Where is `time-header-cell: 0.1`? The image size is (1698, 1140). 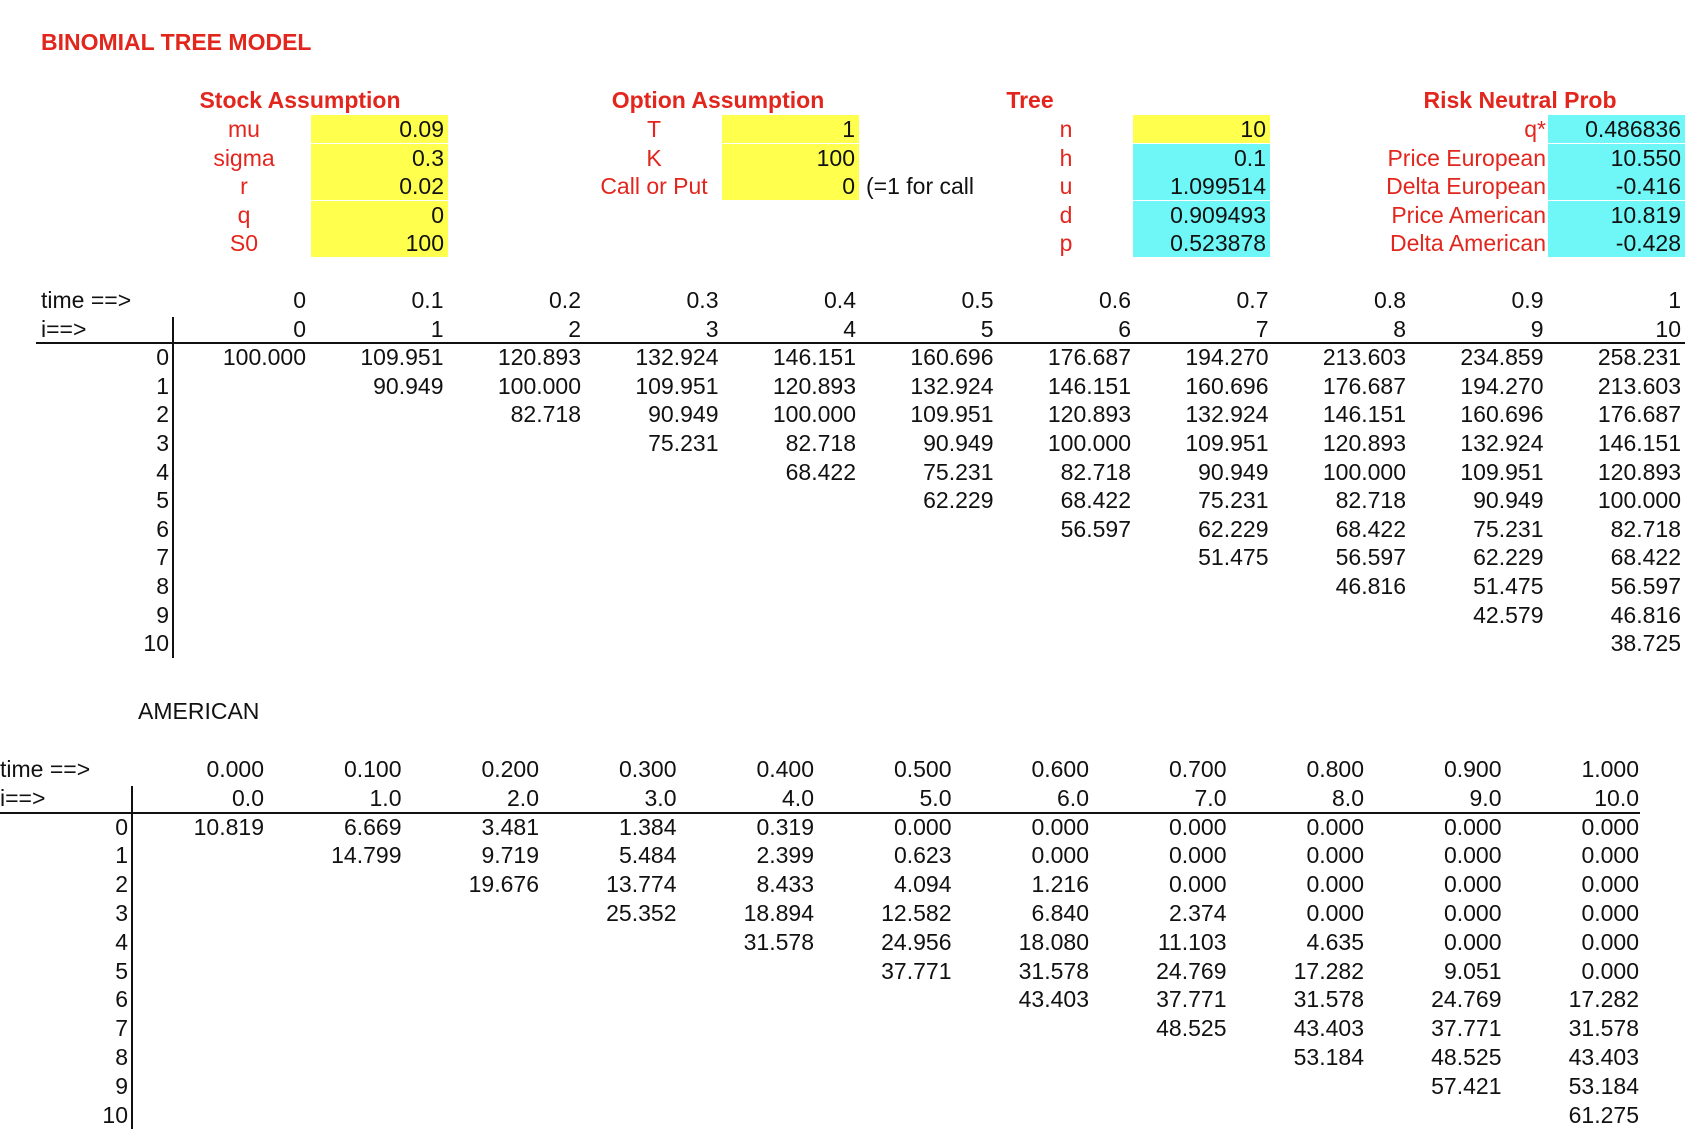 time-header-cell: 0.1 is located at coordinates (427, 300).